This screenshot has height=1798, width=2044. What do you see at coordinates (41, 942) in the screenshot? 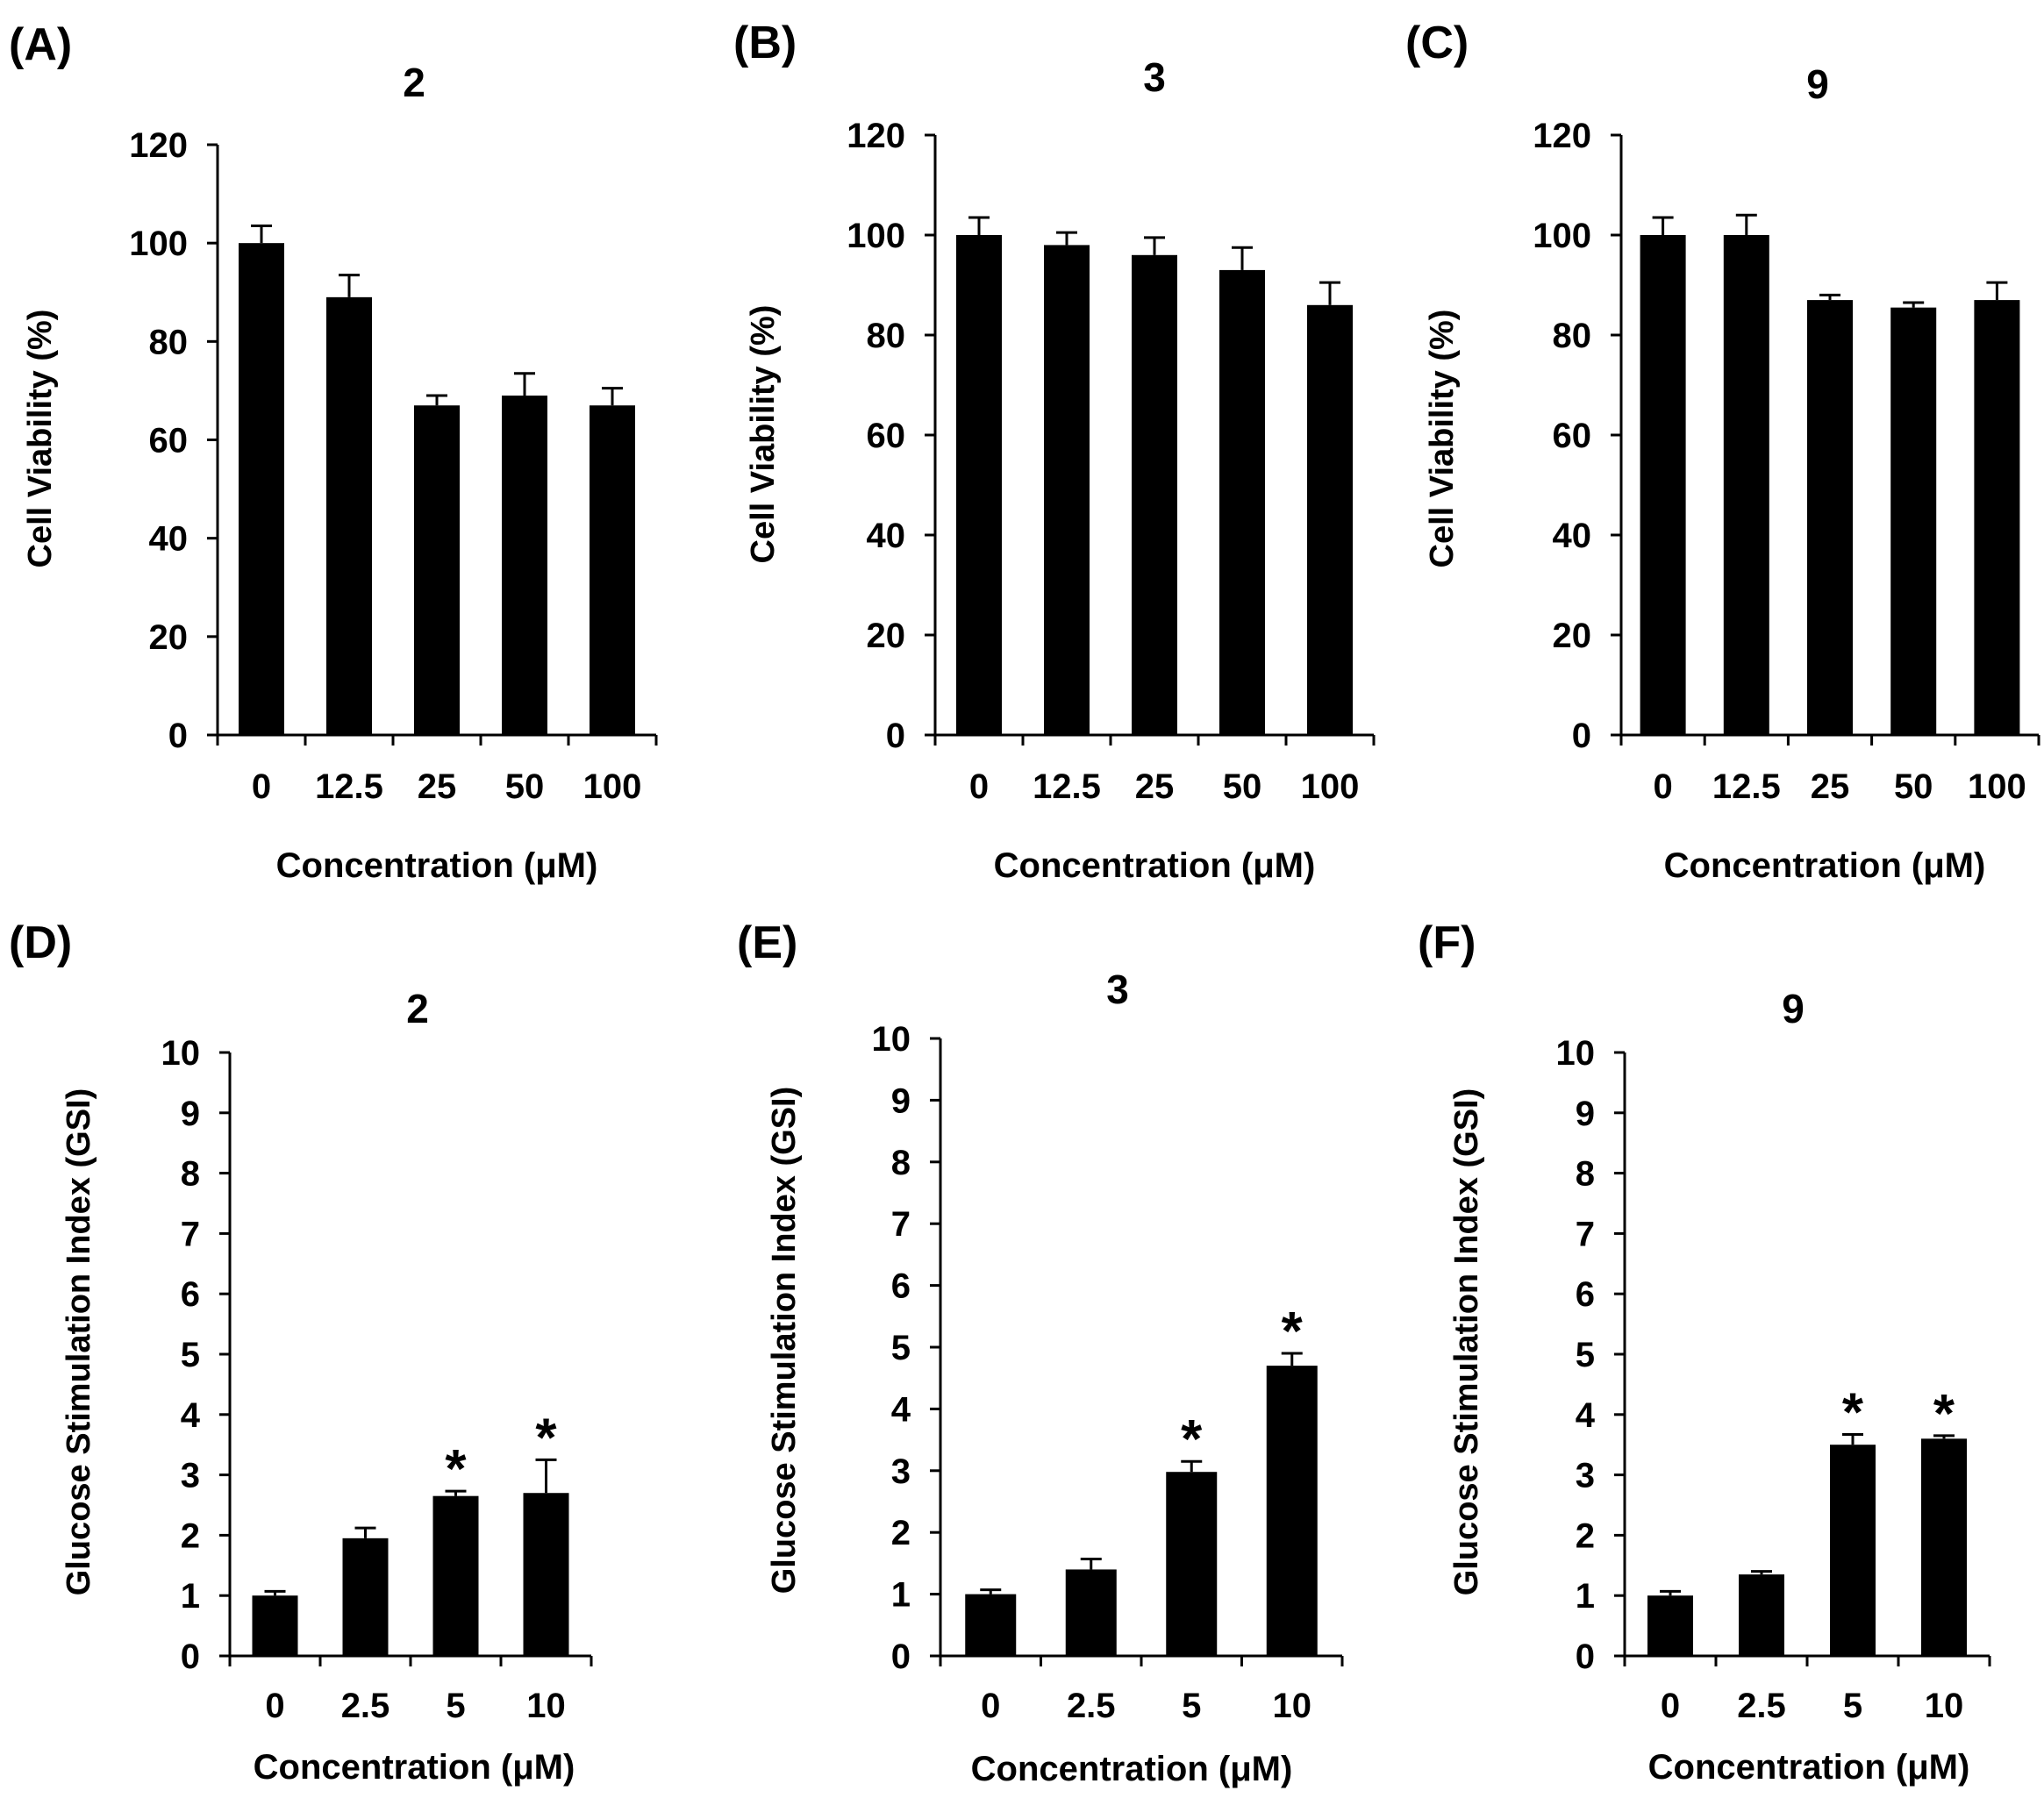
I see `panel-label: (D)` at bounding box center [41, 942].